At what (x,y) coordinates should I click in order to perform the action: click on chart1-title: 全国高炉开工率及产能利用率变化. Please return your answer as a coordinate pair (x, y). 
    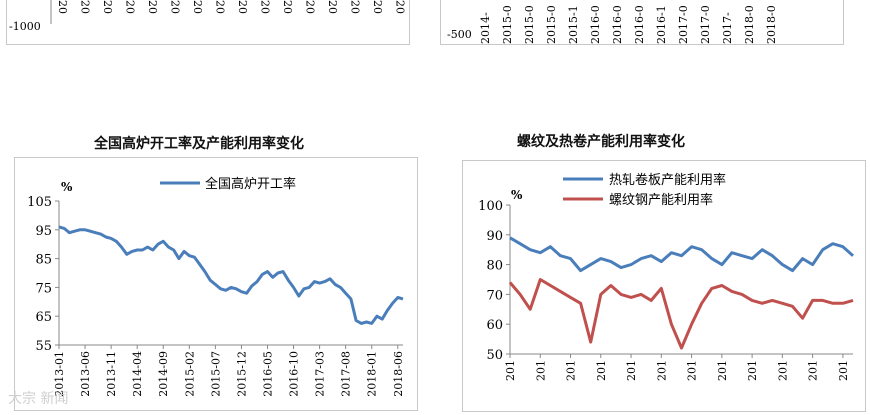
    Looking at the image, I should click on (199, 144).